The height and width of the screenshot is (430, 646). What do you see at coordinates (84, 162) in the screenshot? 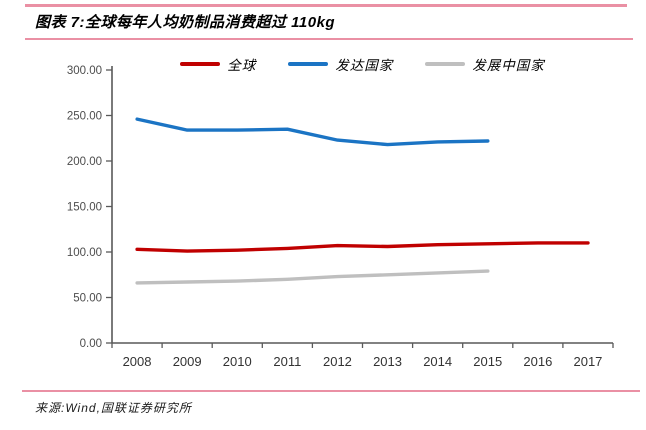
I see `y-axis-tick-label: 200.00` at bounding box center [84, 162].